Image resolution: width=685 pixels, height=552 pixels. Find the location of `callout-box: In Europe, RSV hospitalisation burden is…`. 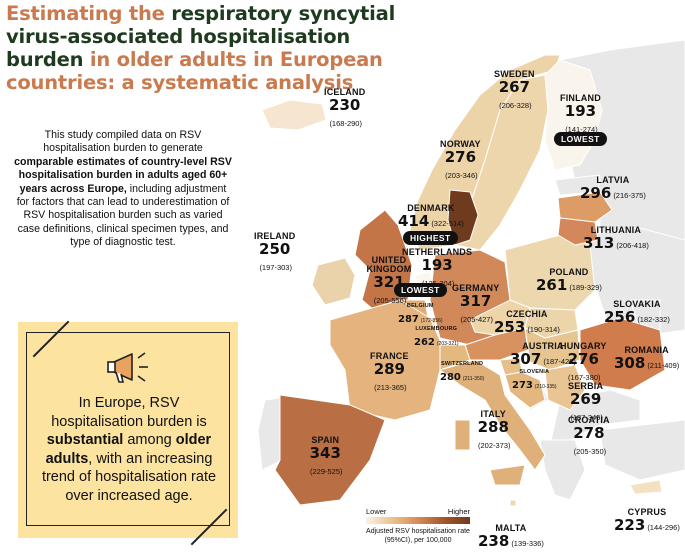

callout-box: In Europe, RSV hospitalisation burden is… is located at coordinates (128, 433).